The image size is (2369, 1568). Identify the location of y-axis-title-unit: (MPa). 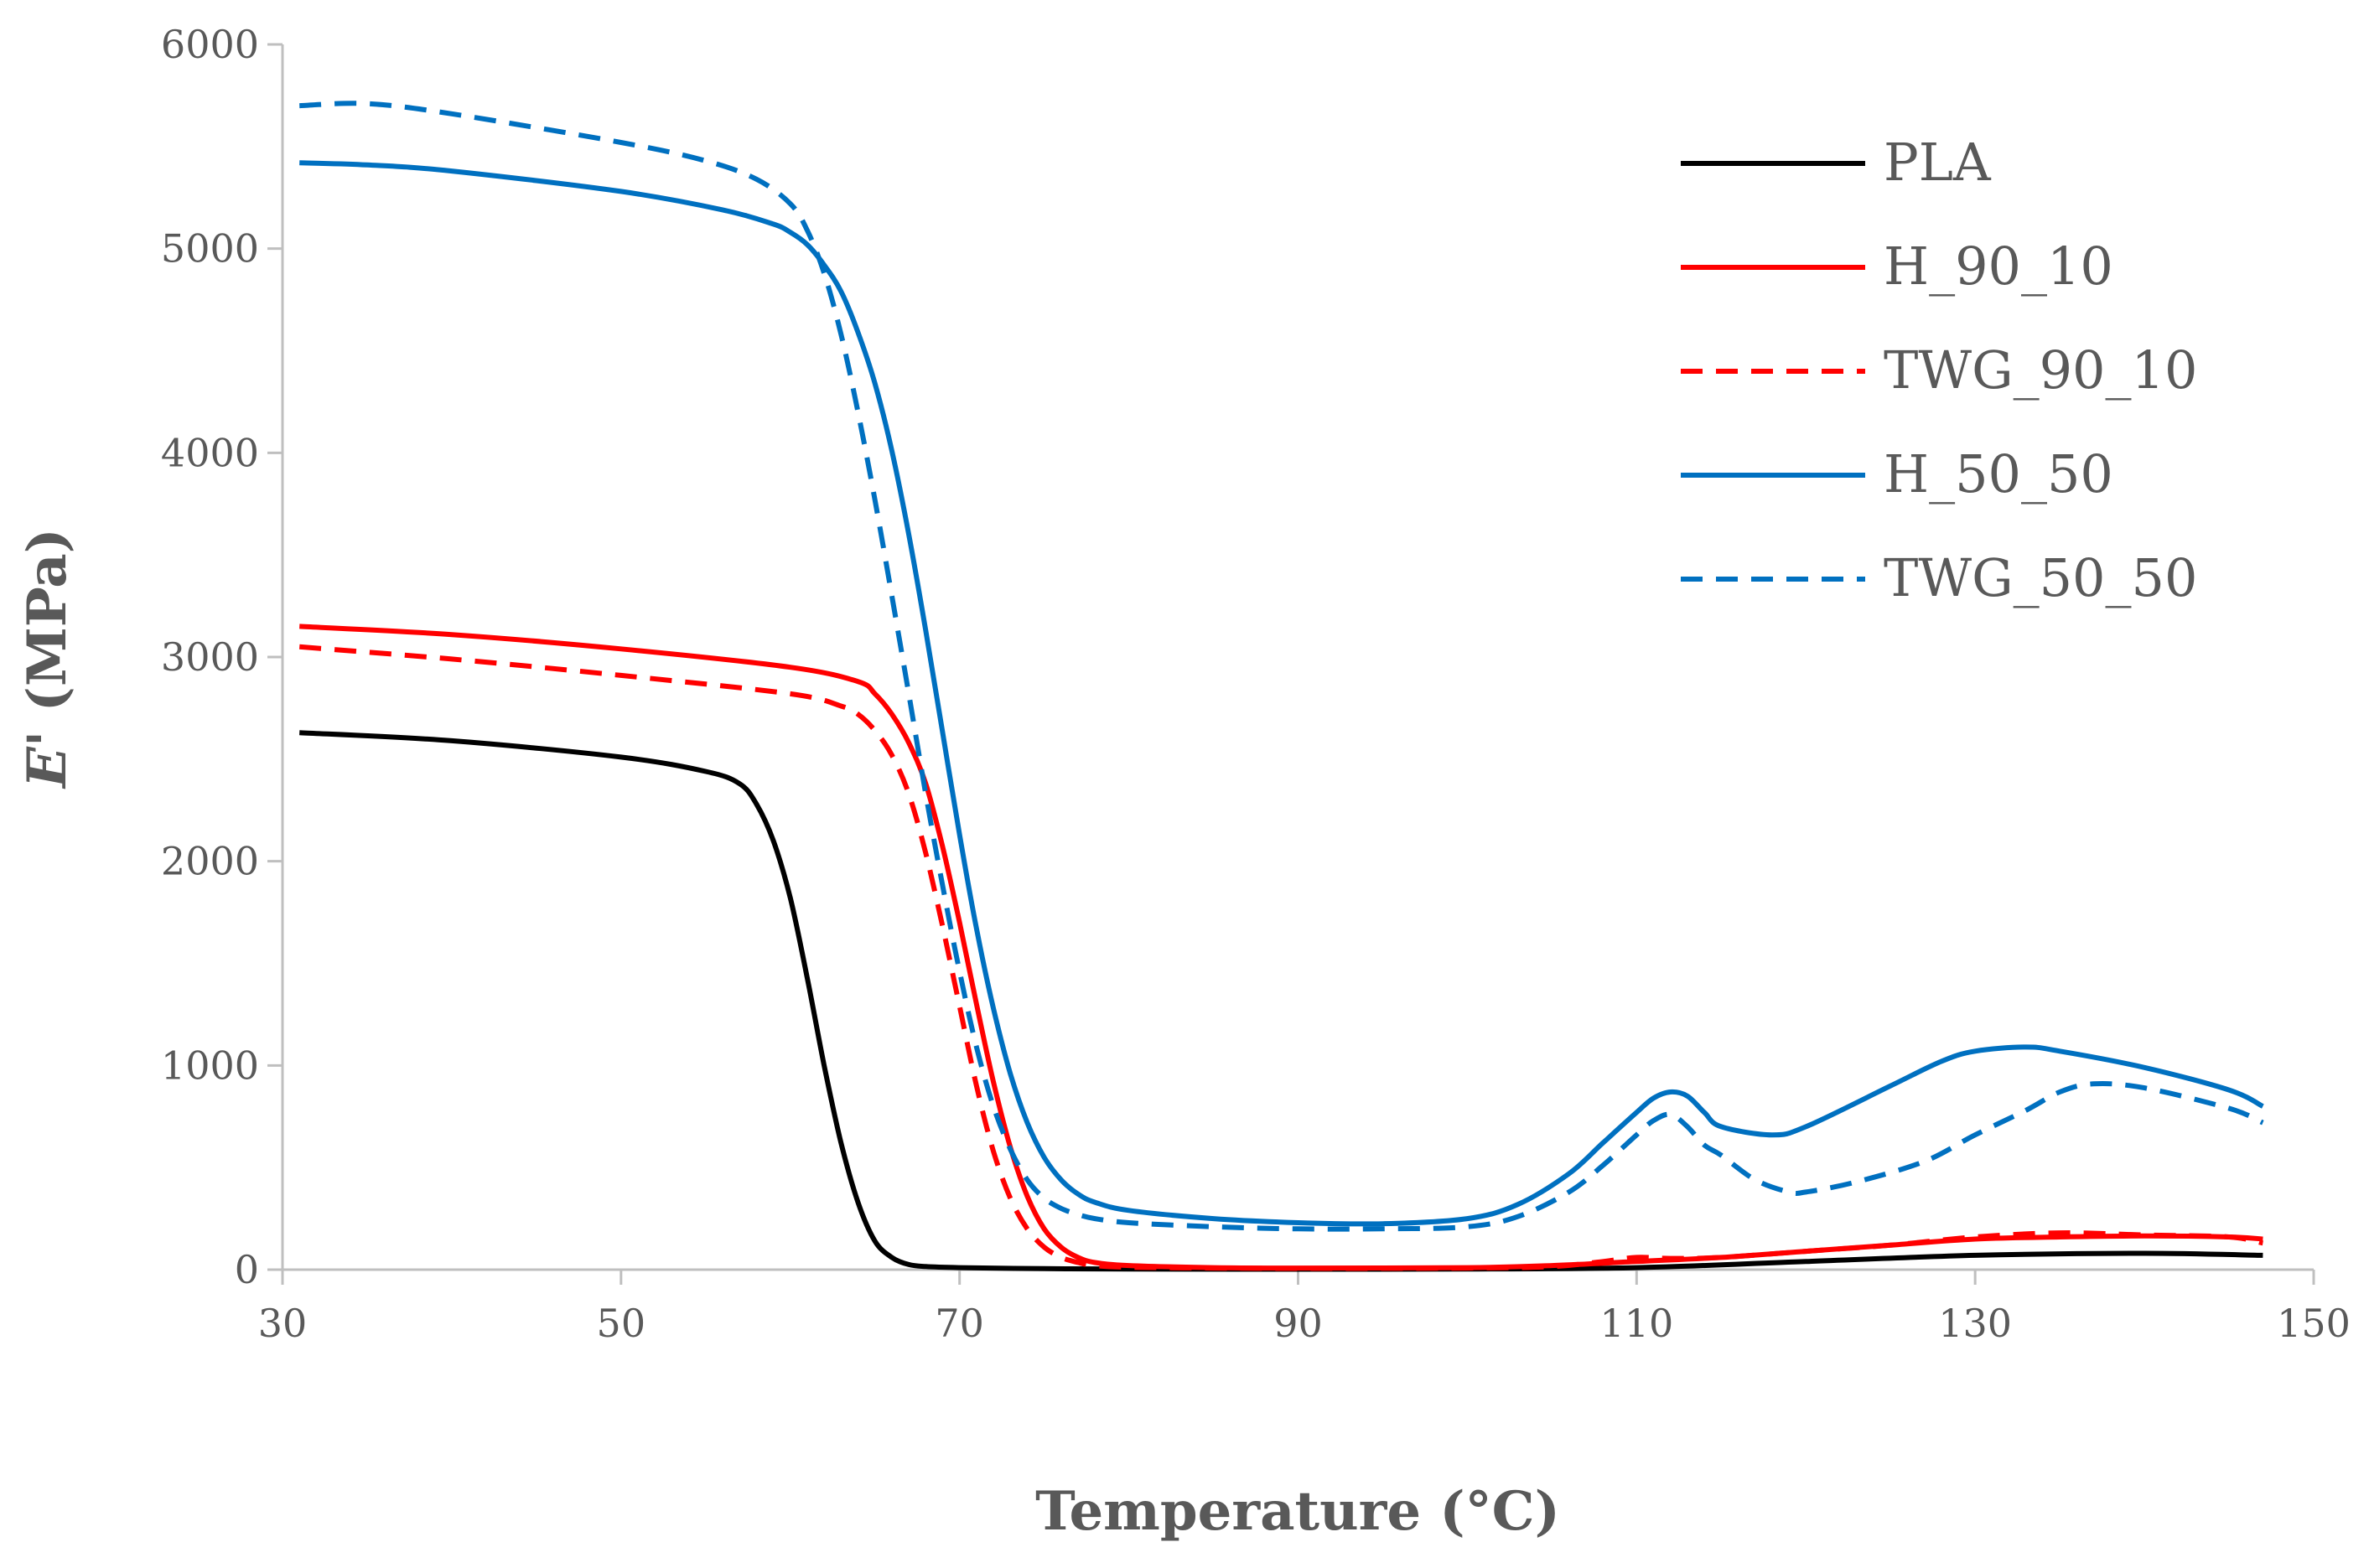
(47, 630).